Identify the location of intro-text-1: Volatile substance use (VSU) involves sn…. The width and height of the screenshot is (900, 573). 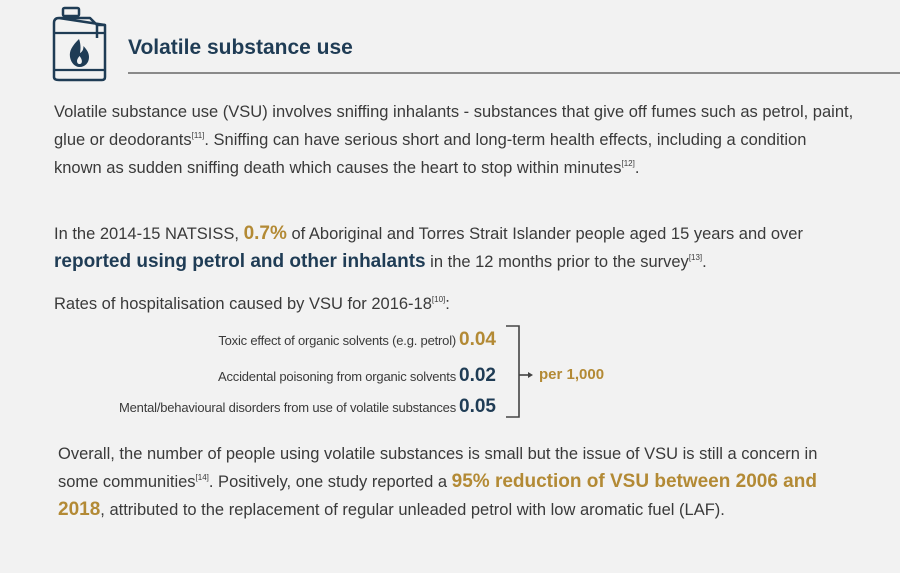
(454, 126).